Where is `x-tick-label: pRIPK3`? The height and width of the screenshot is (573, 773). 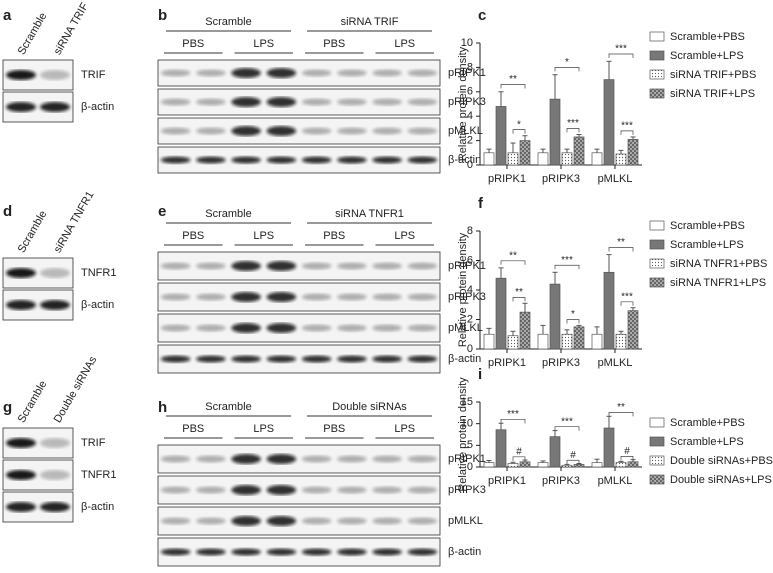
x-tick-label: pRIPK3 is located at coordinates (561, 179).